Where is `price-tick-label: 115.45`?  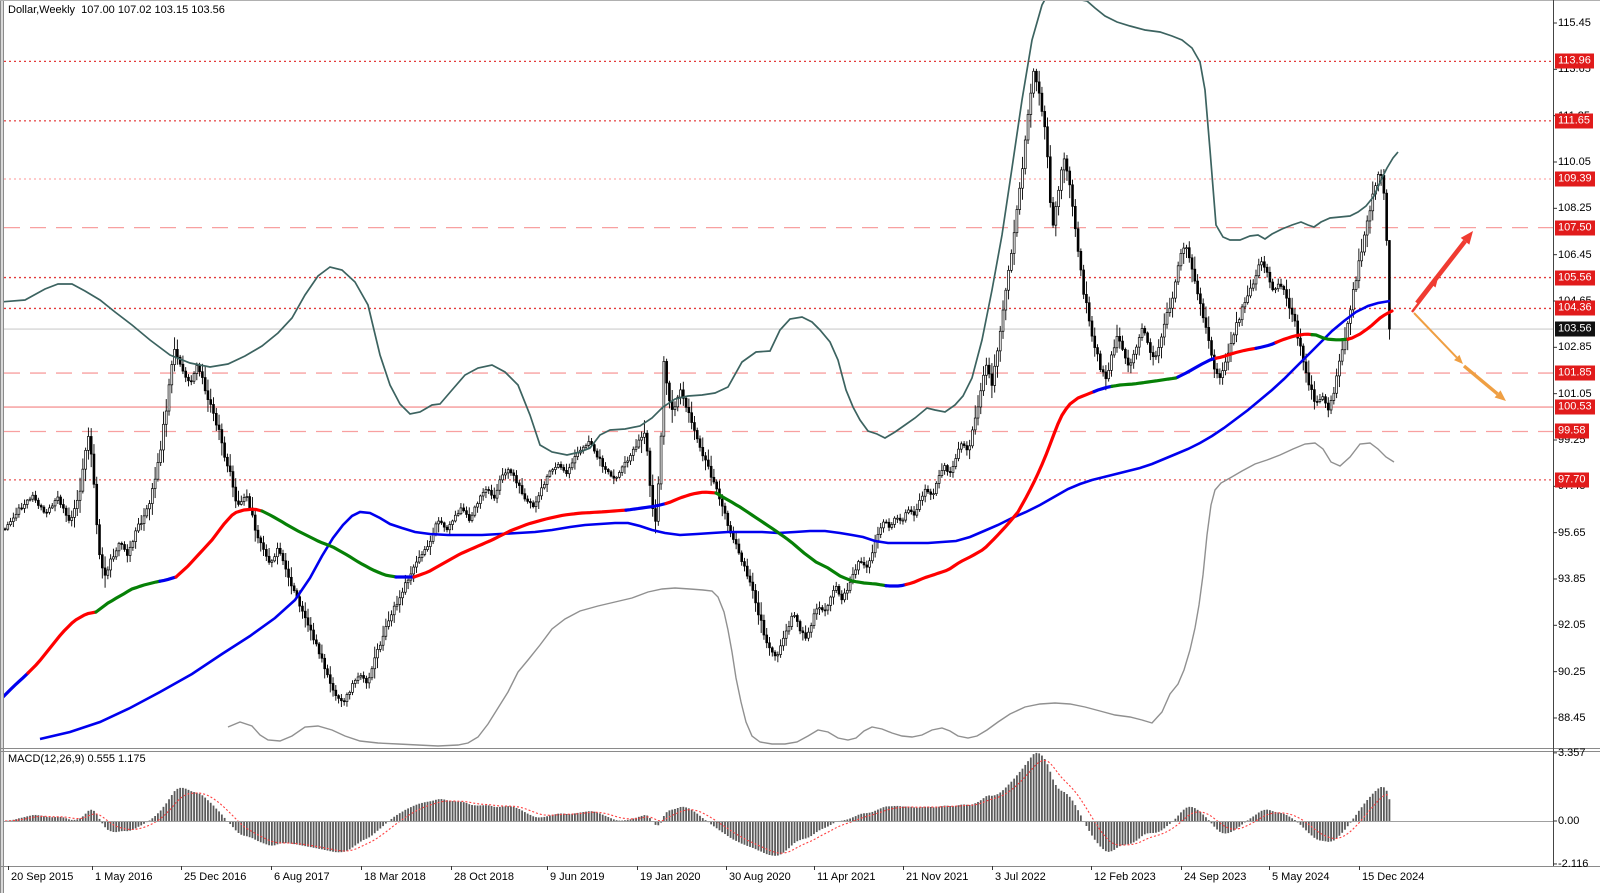
price-tick-label: 115.45 is located at coordinates (1574, 23).